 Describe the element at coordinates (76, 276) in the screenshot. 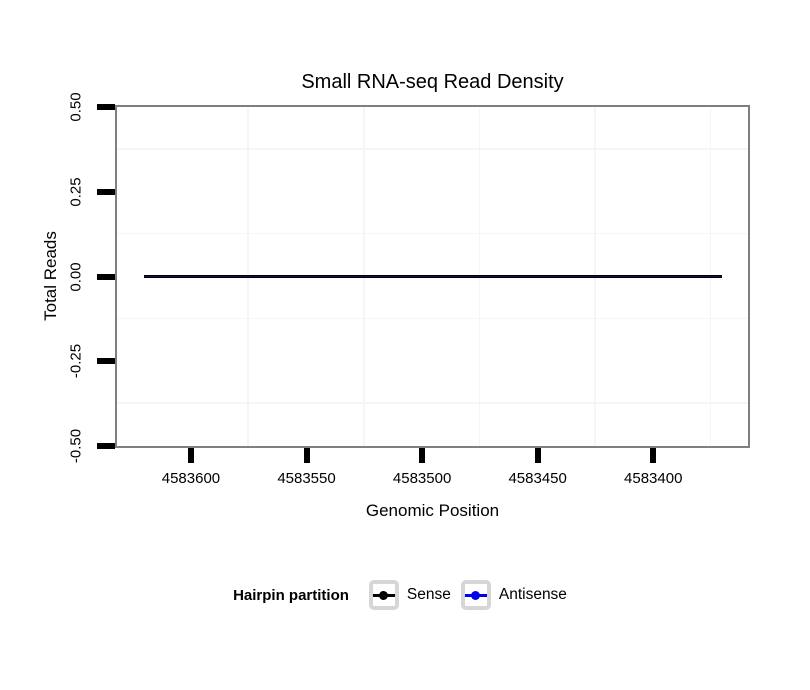

I see `y-tick-label: 0.00` at that location.